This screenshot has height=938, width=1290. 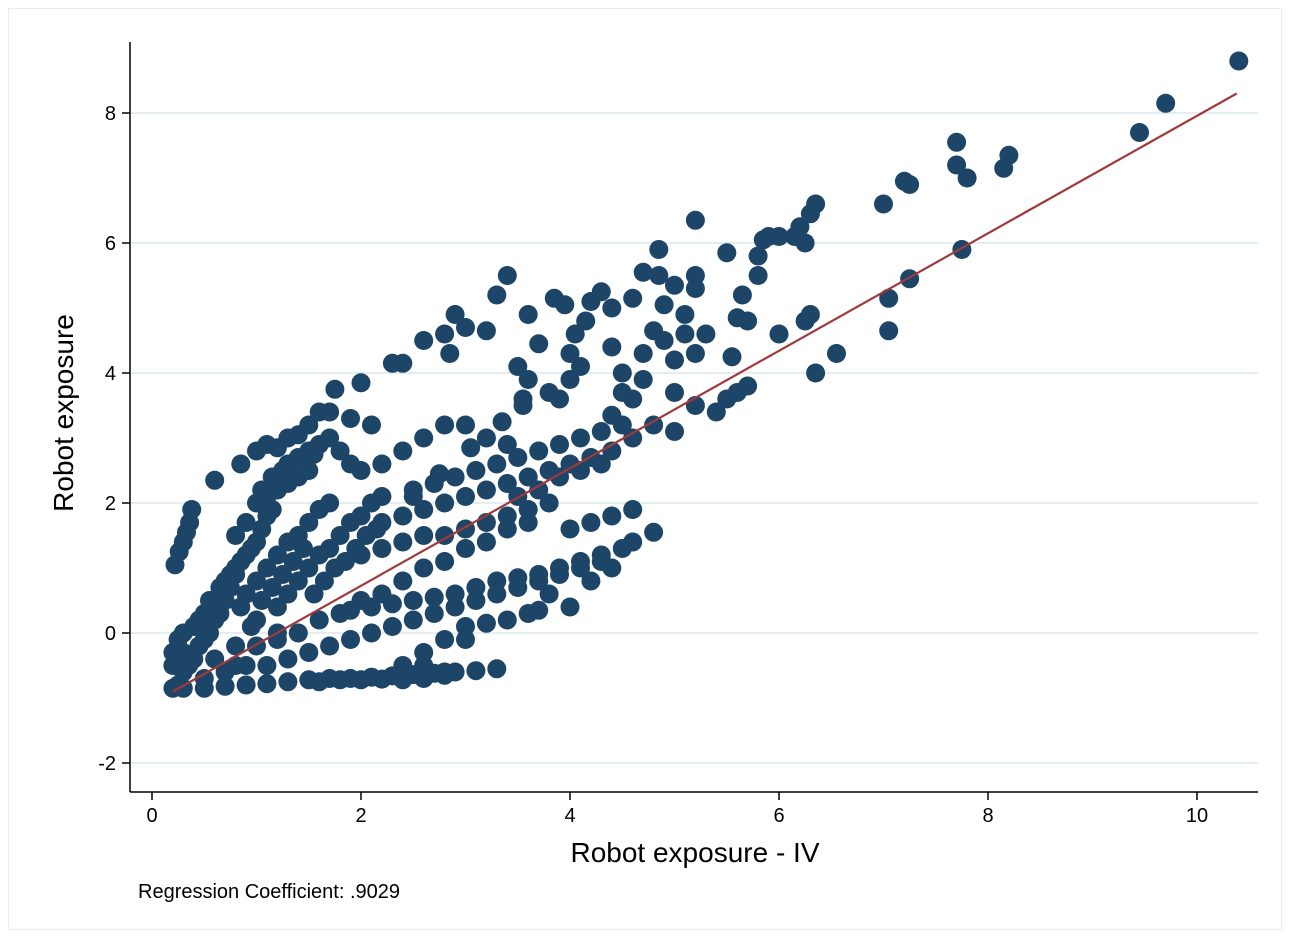 What do you see at coordinates (110, 114) in the screenshot?
I see `y-tick-label: 8` at bounding box center [110, 114].